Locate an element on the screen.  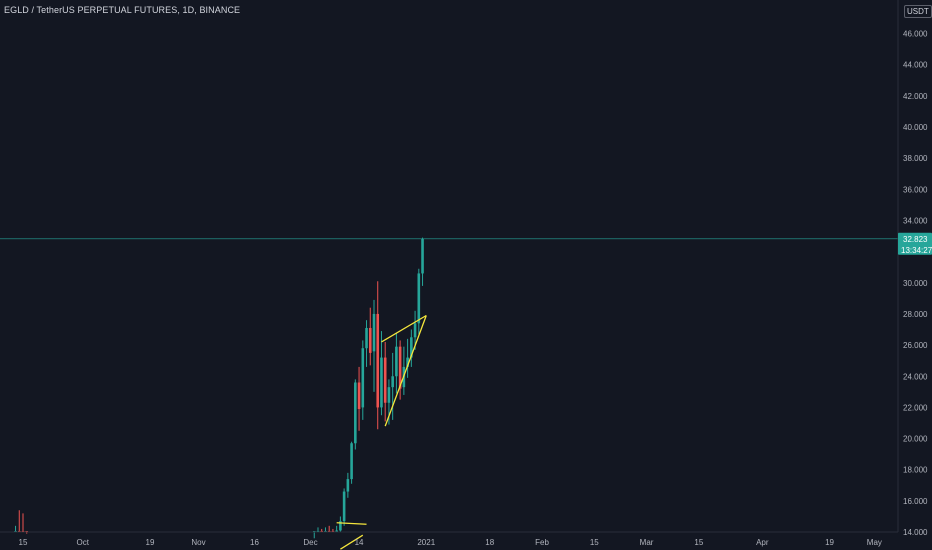
price-tick-label: 44.000 is located at coordinates (915, 65).